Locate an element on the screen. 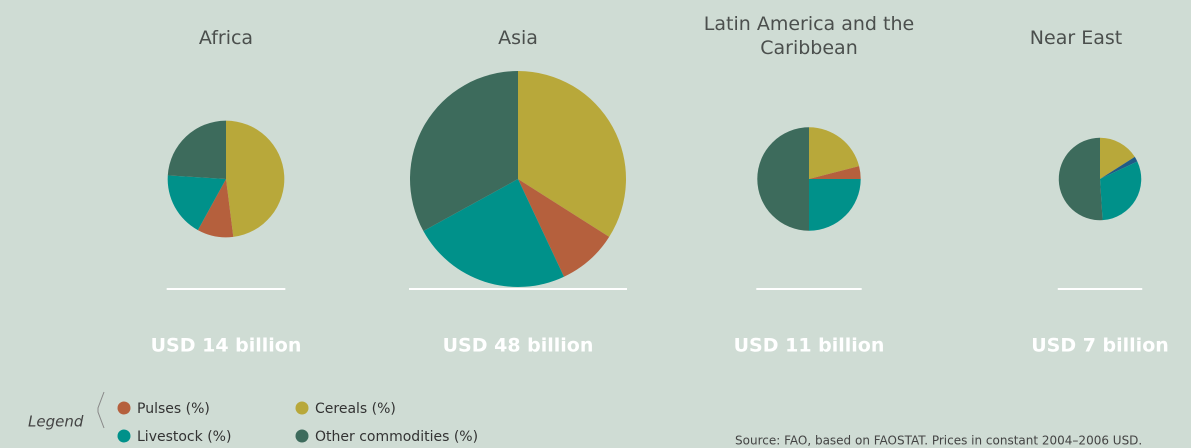 The image size is (1191, 448). pie-title: Asia is located at coordinates (518, 38).